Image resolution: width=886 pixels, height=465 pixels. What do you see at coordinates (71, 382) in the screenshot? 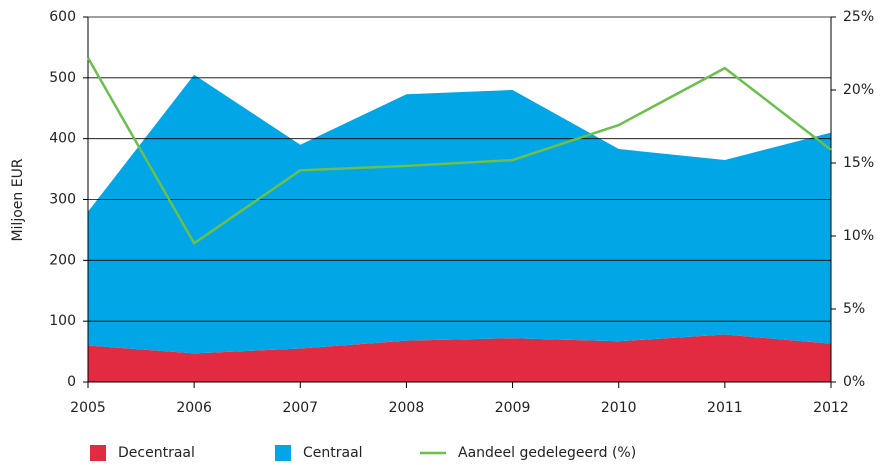
I see `y-tick-label: 0` at bounding box center [71, 382].